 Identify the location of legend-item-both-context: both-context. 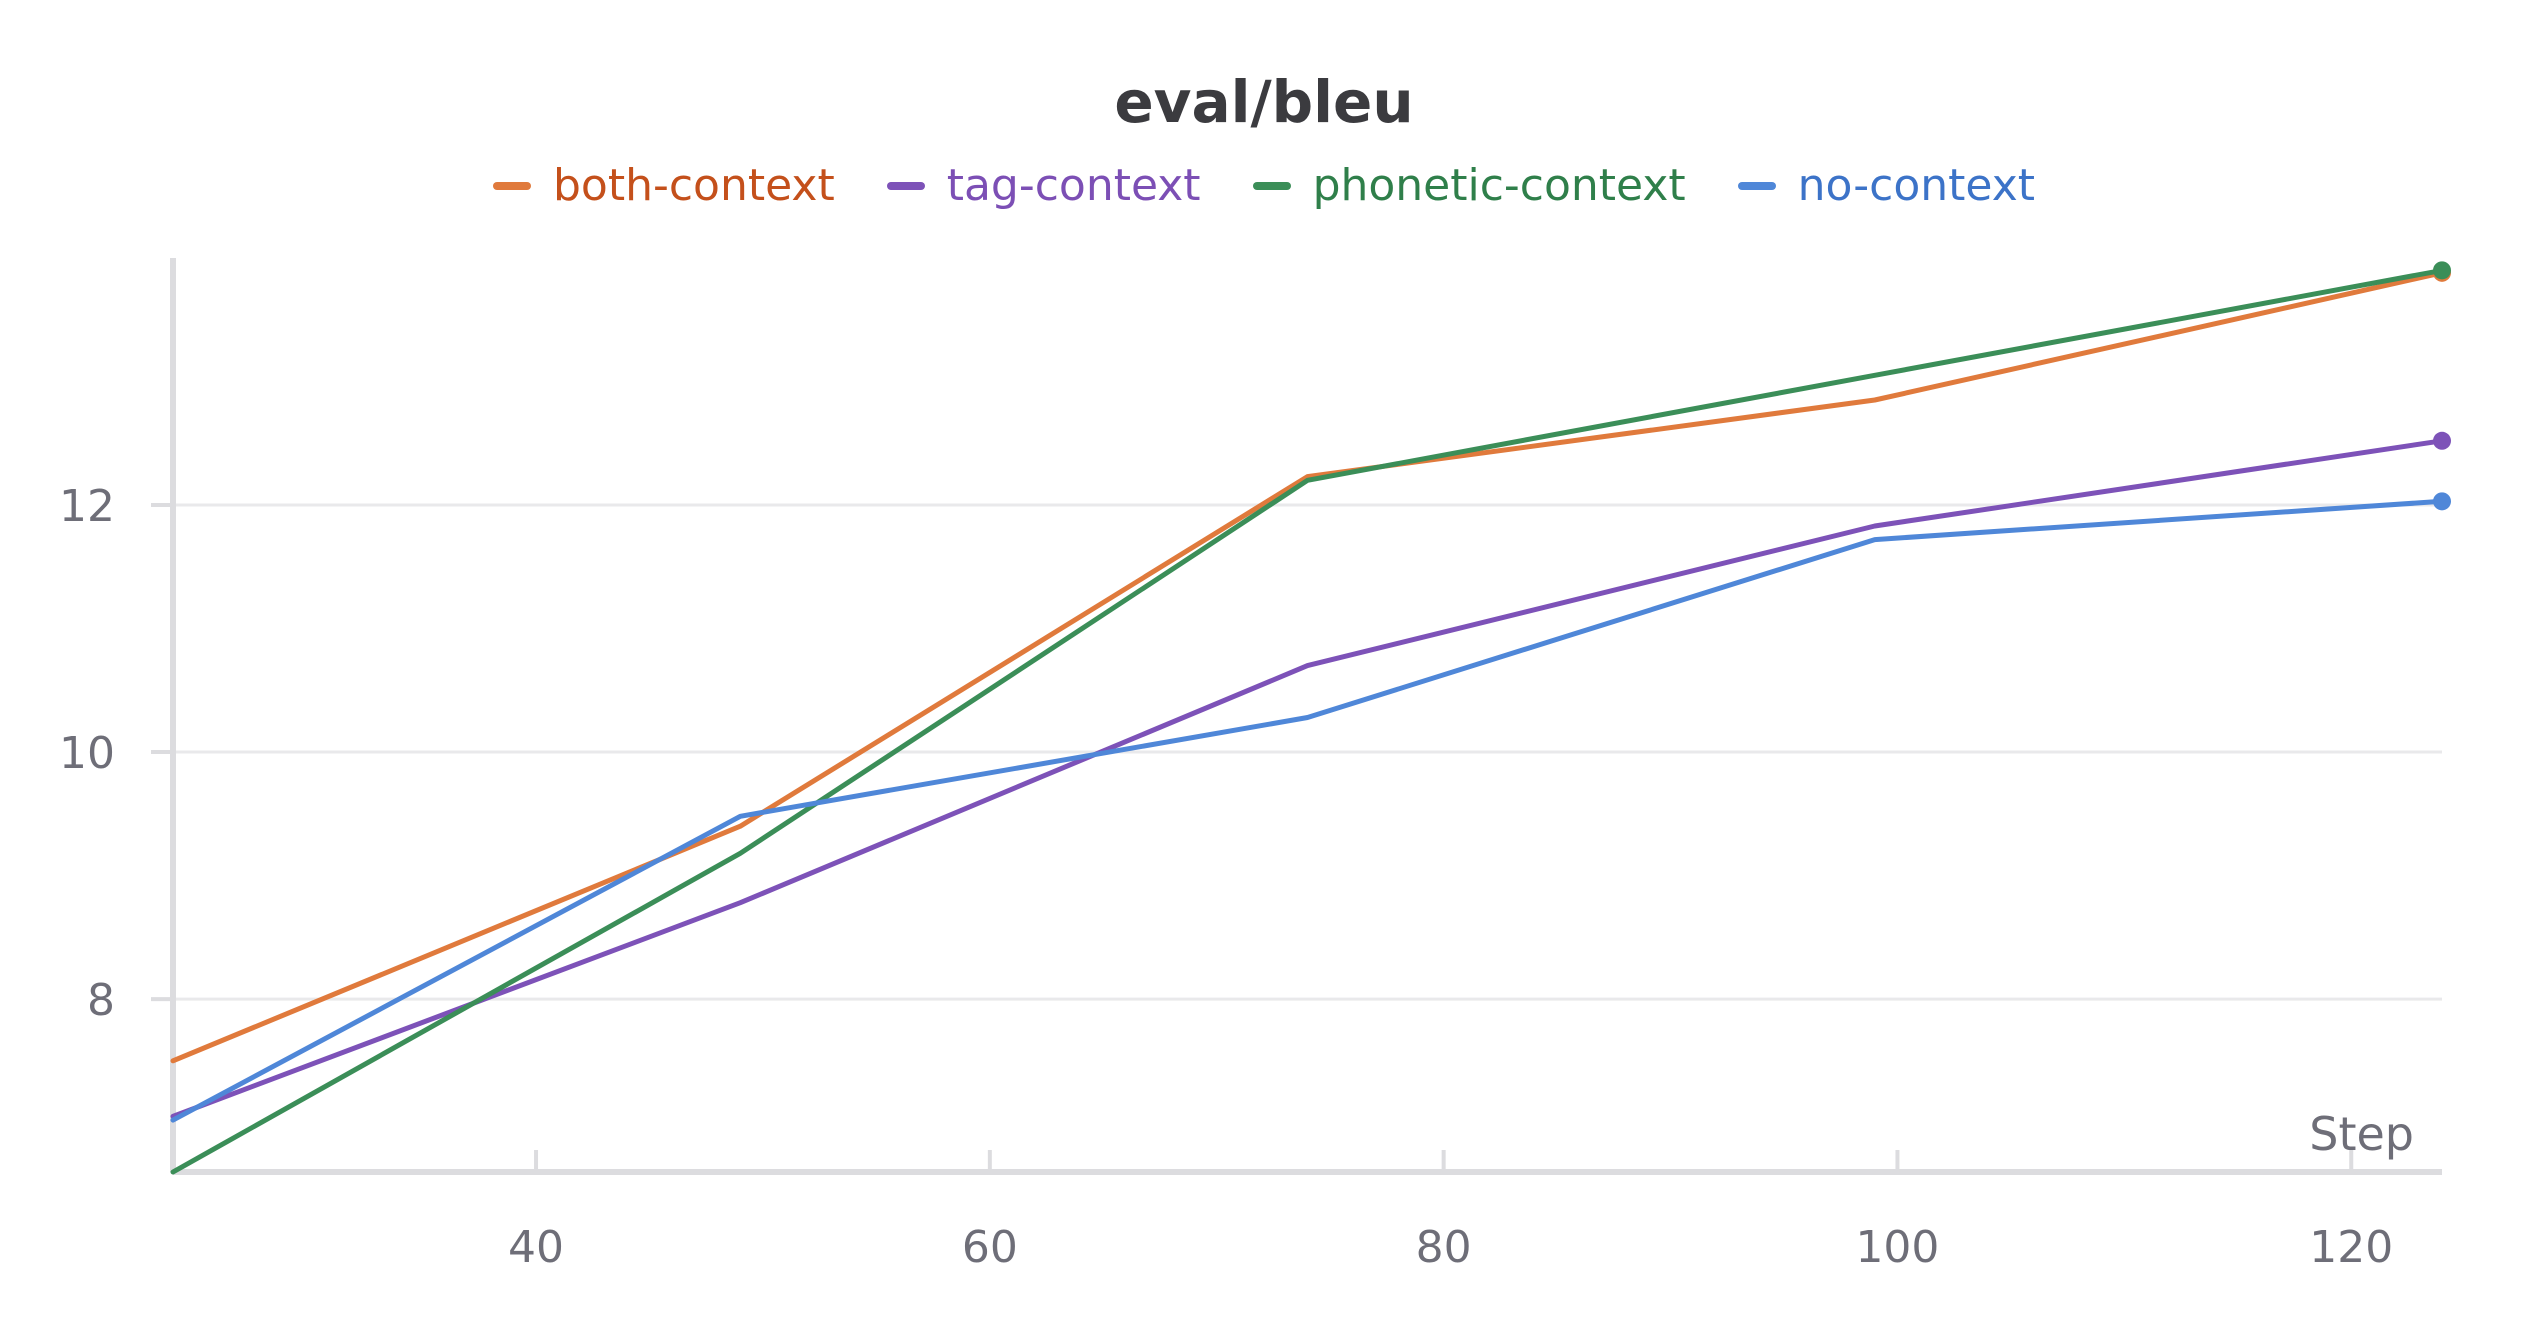
(664, 185).